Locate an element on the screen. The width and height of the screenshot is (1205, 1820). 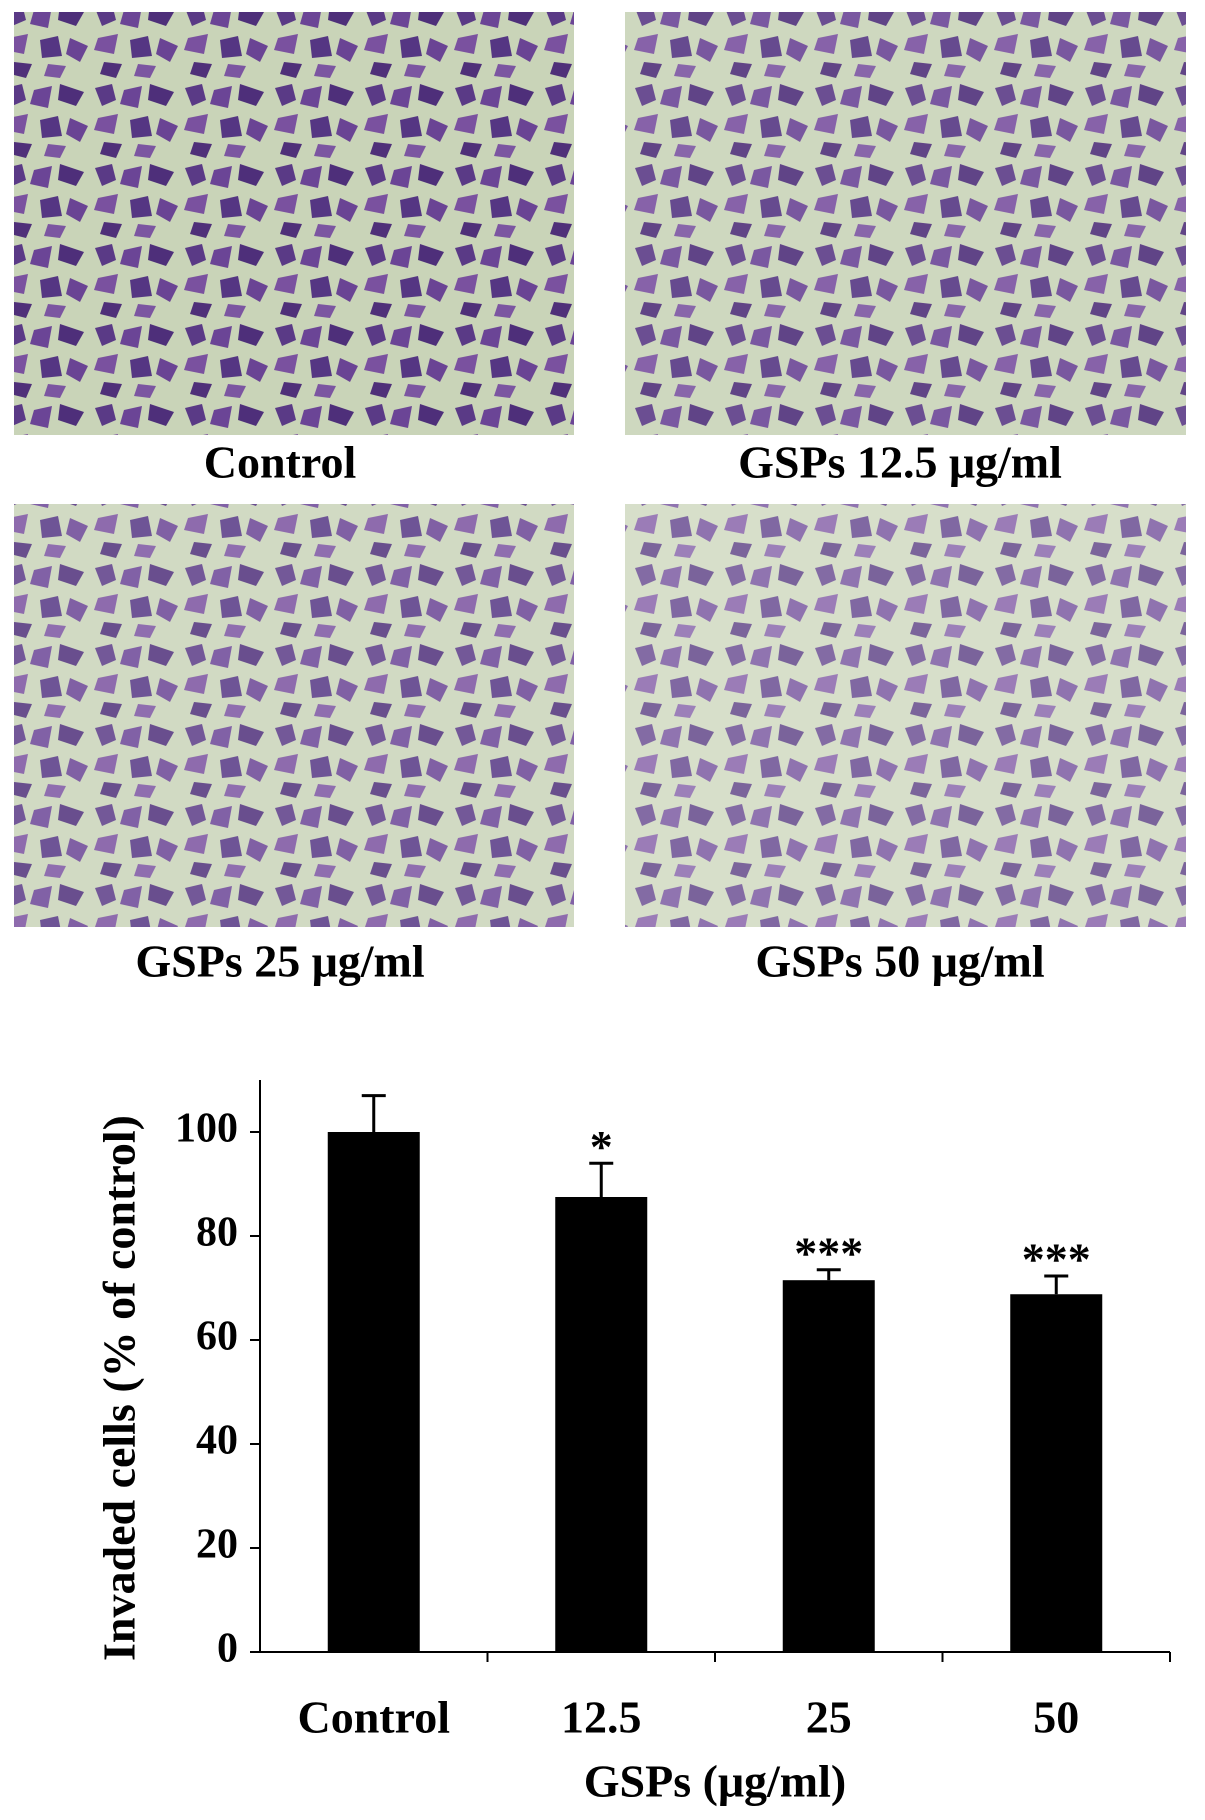
panel-label: GSPs 50 μg/ml is located at coordinates (899, 961).